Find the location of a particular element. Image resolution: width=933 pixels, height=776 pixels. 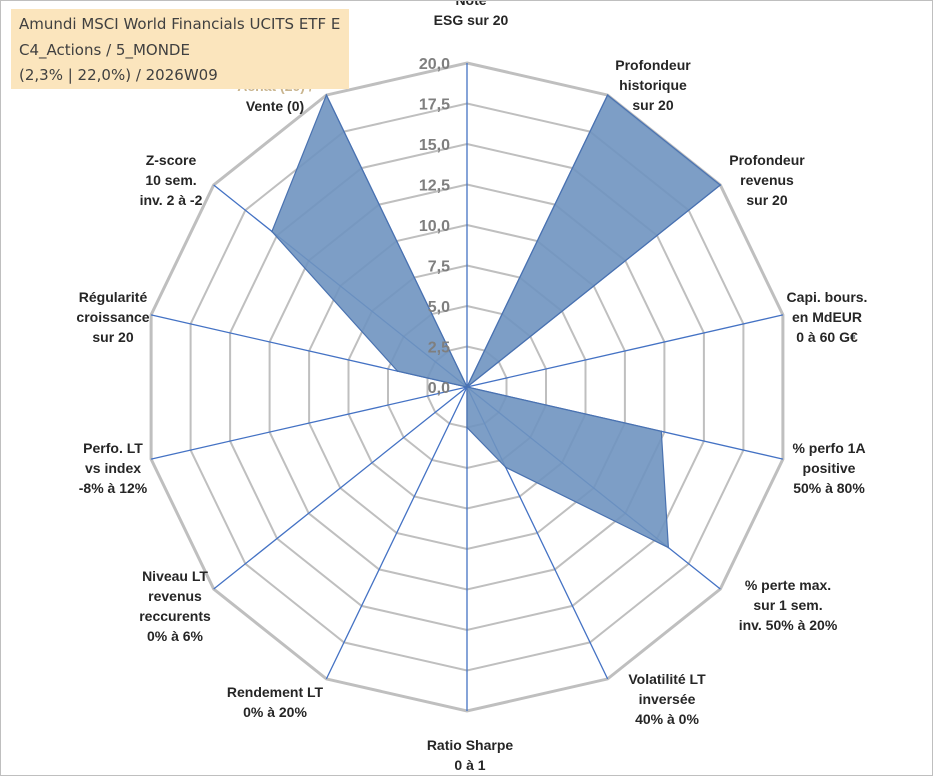

axis-label-line: 10 sem. is located at coordinates (170, 180).